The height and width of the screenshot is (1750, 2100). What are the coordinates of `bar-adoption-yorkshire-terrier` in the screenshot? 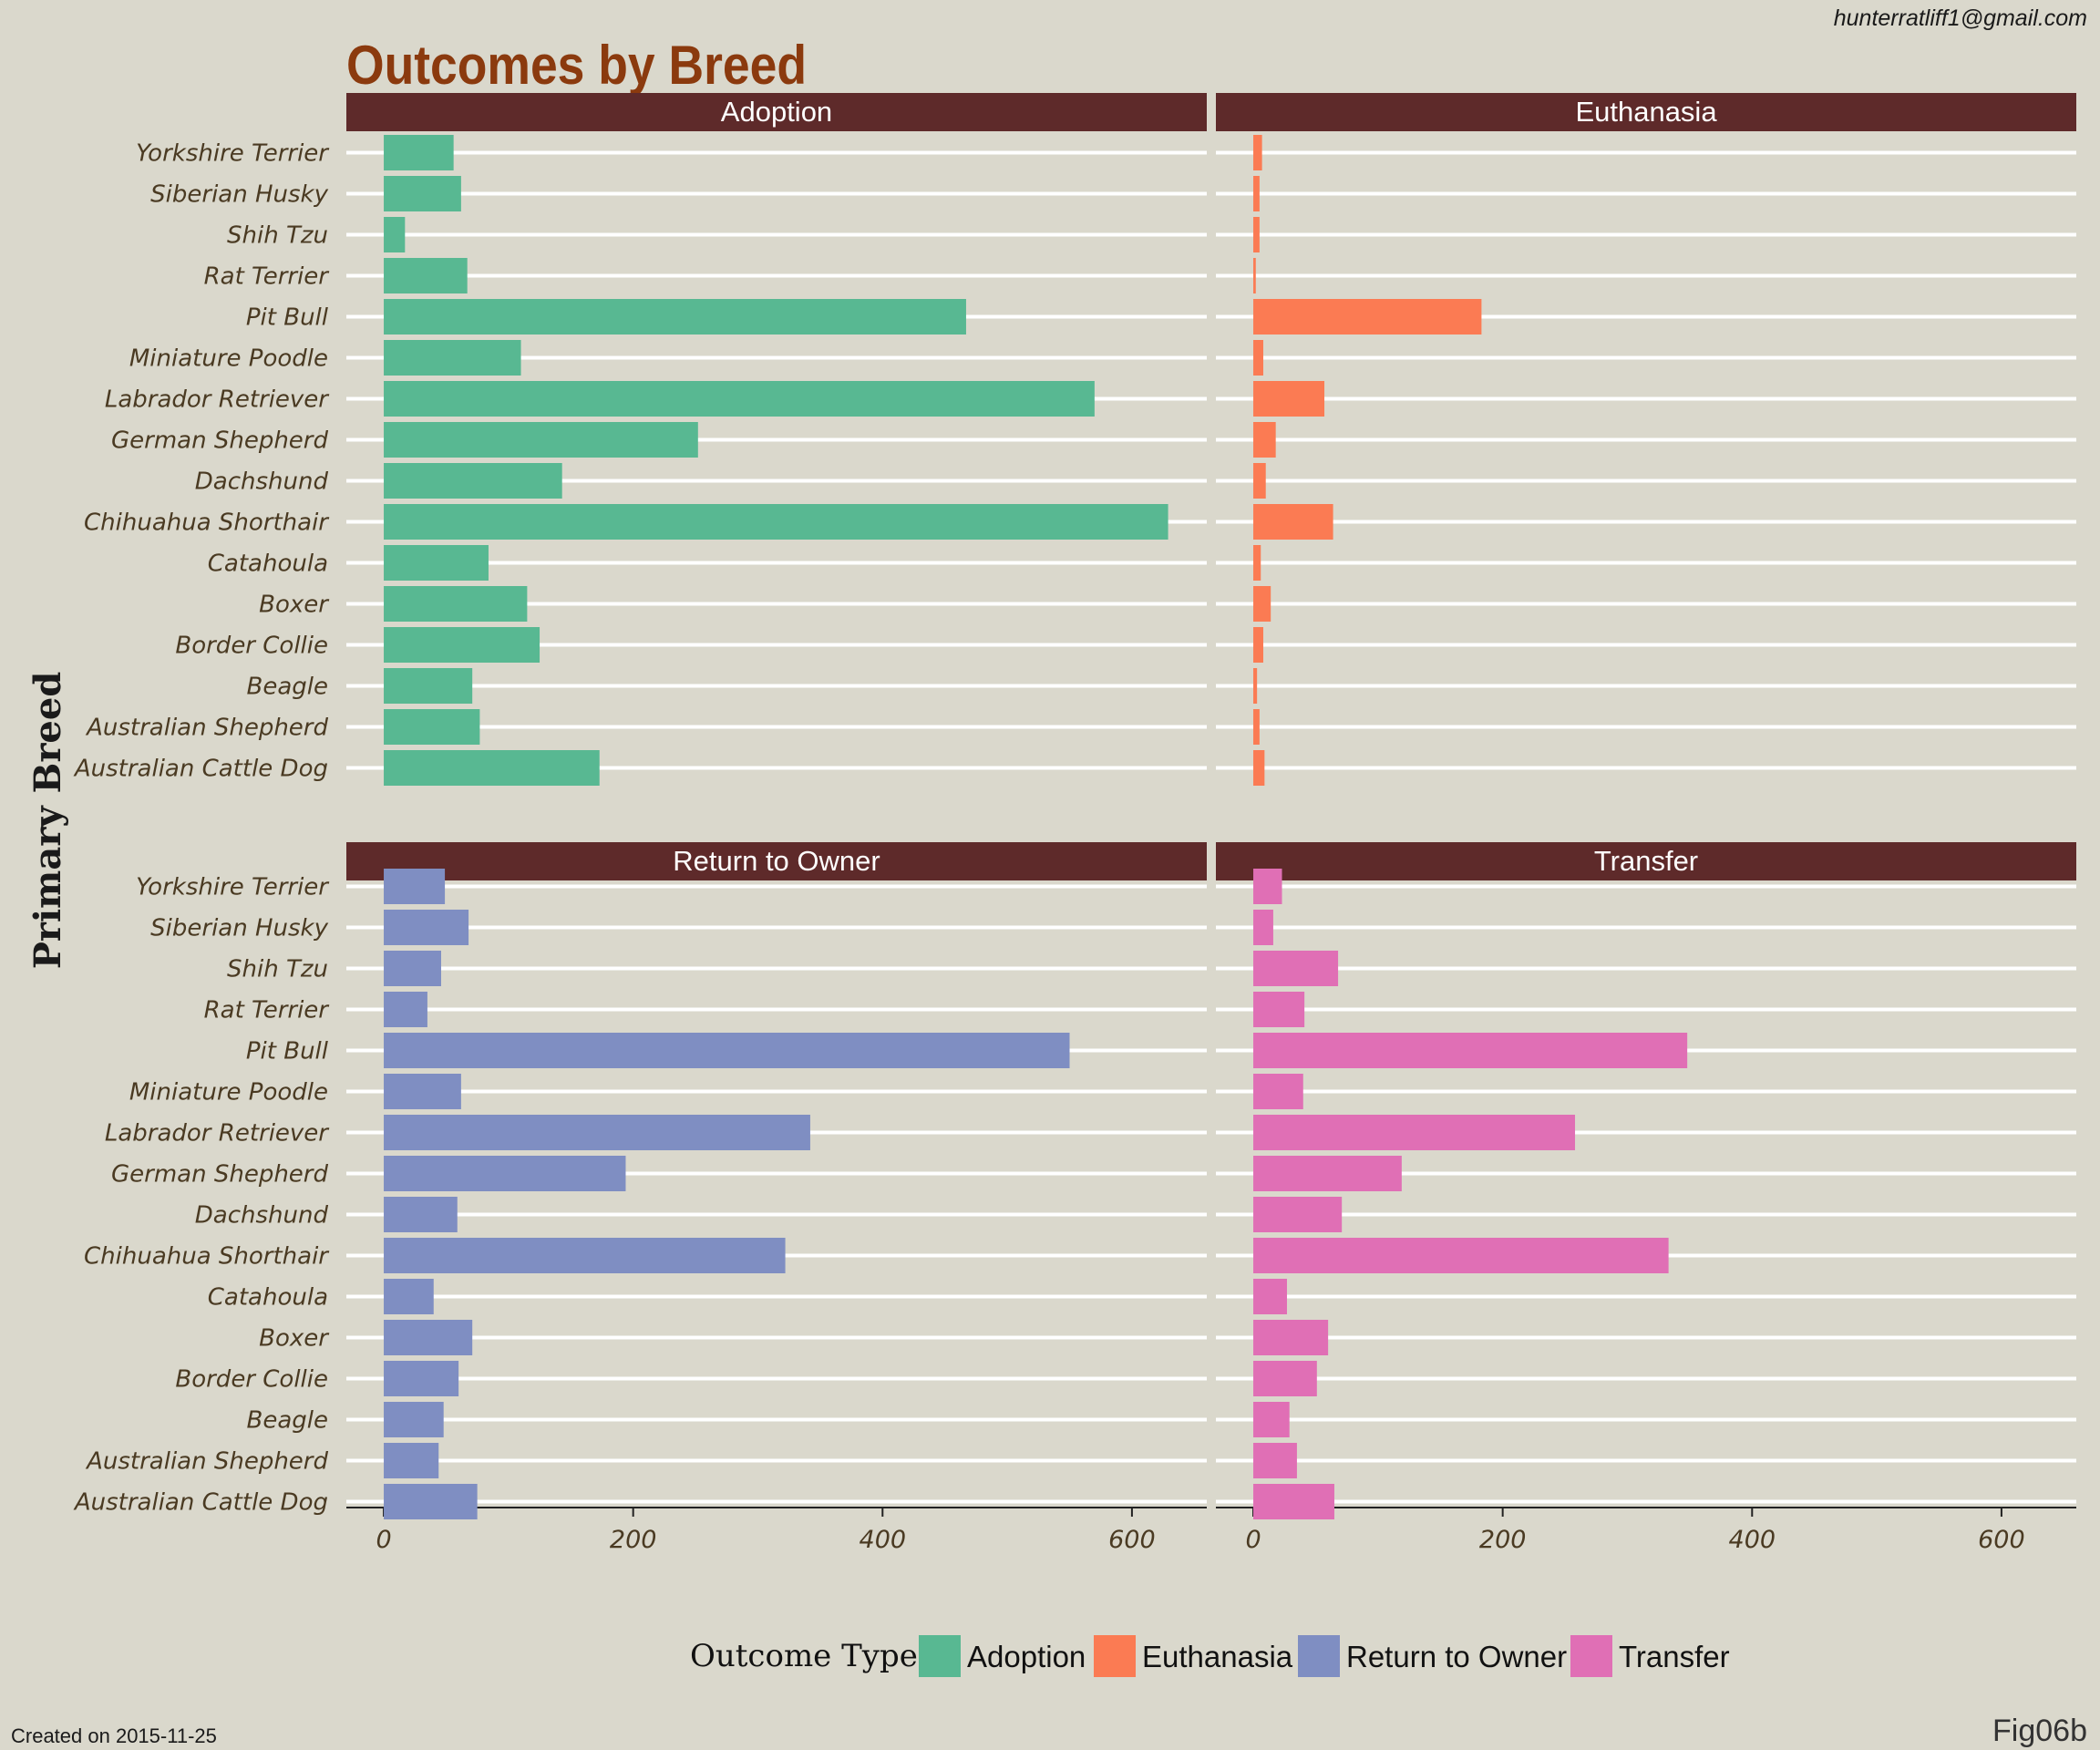 It's located at (419, 152).